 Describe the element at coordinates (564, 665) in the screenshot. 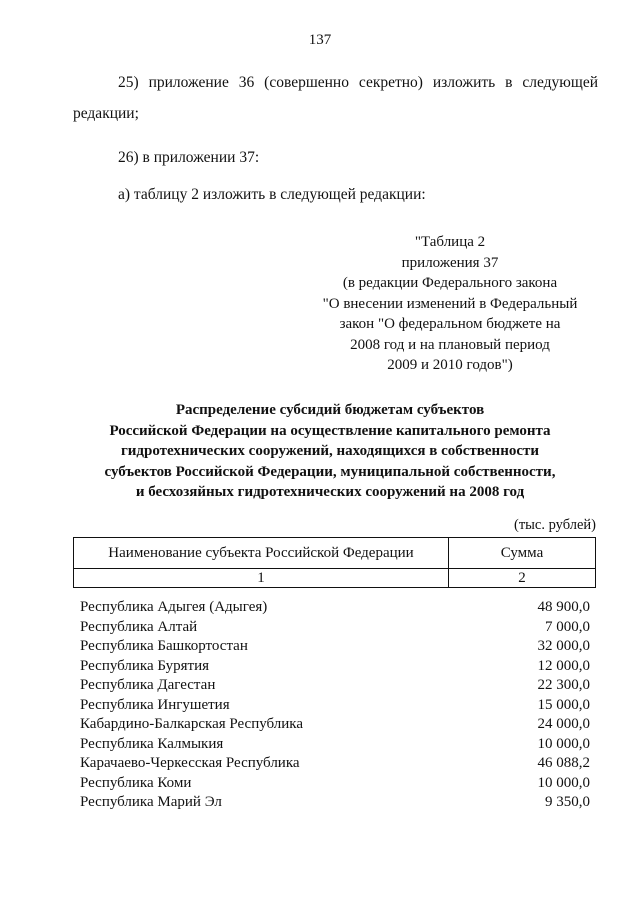

I see `region-sum: 12 000,0` at that location.